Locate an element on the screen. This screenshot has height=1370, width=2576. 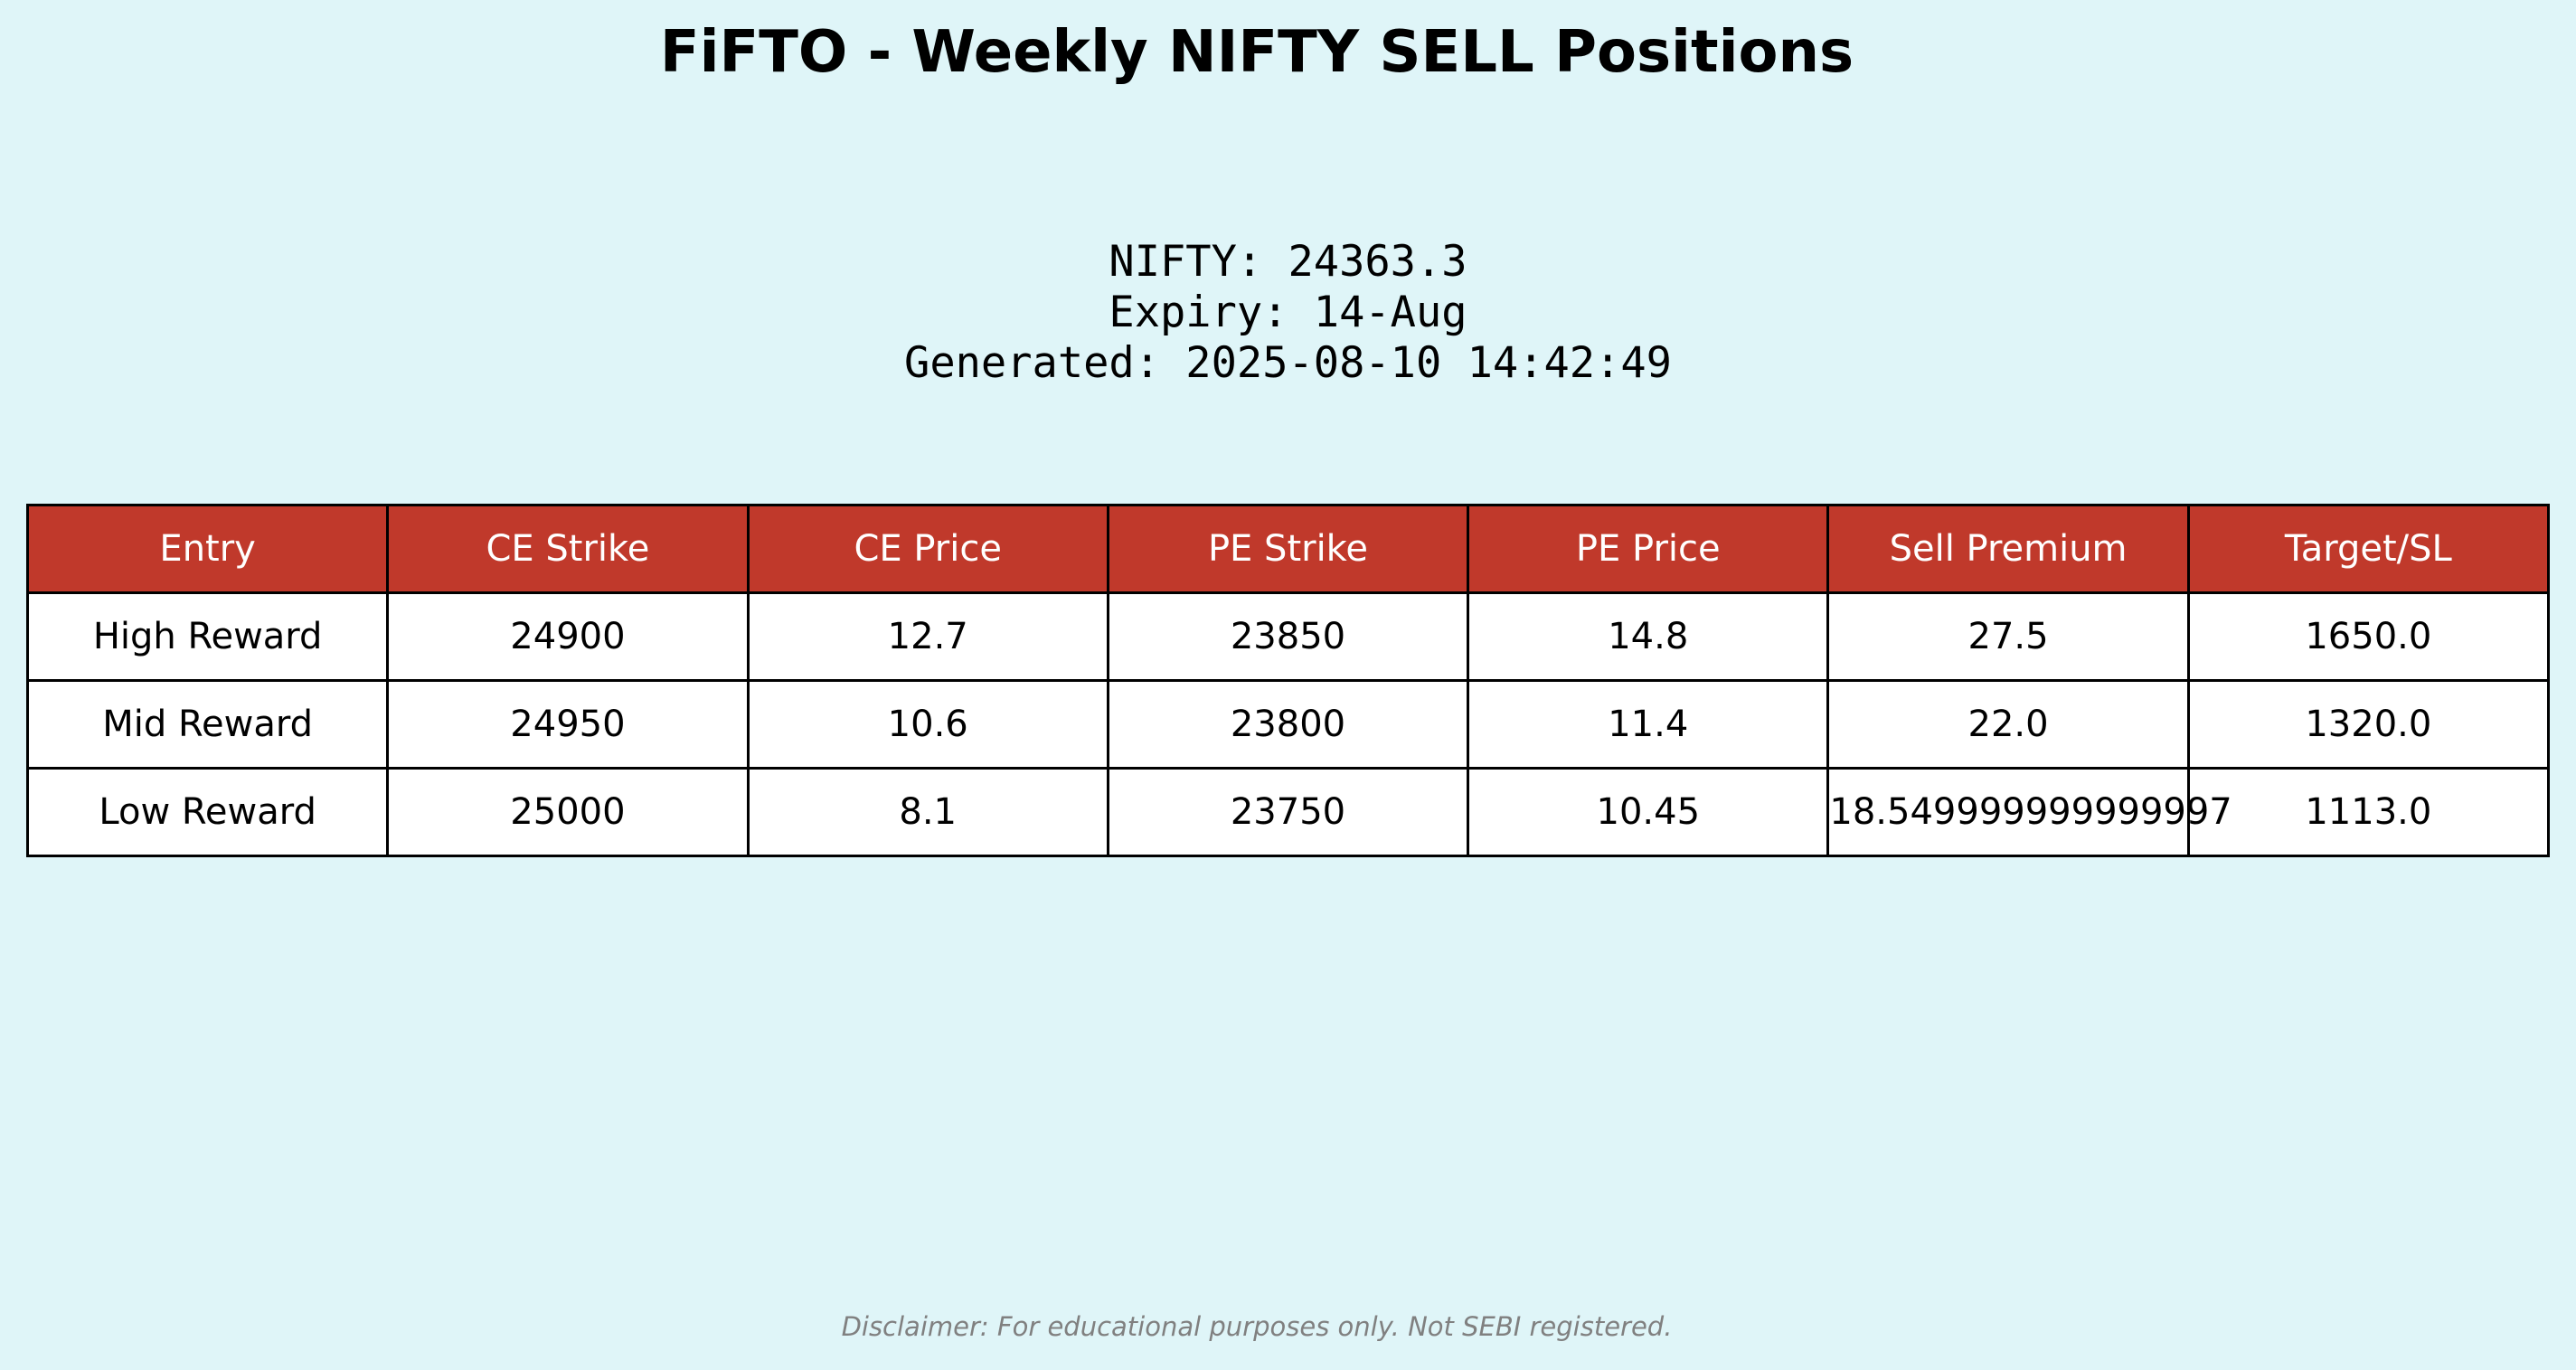
generated-timestamp: Generated: 2025-08-10 14:42:49 is located at coordinates (1288, 363).